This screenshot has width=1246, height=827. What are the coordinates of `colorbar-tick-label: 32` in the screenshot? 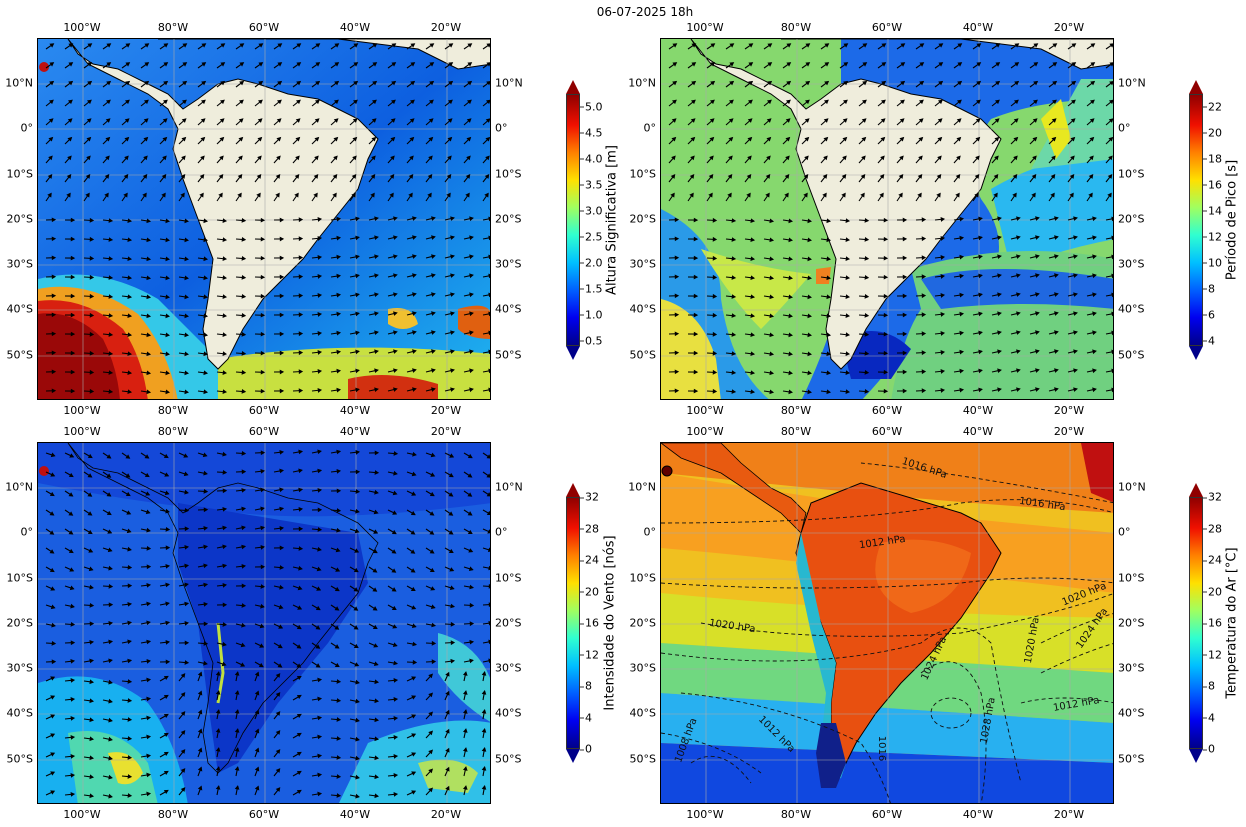 It's located at (1212, 497).